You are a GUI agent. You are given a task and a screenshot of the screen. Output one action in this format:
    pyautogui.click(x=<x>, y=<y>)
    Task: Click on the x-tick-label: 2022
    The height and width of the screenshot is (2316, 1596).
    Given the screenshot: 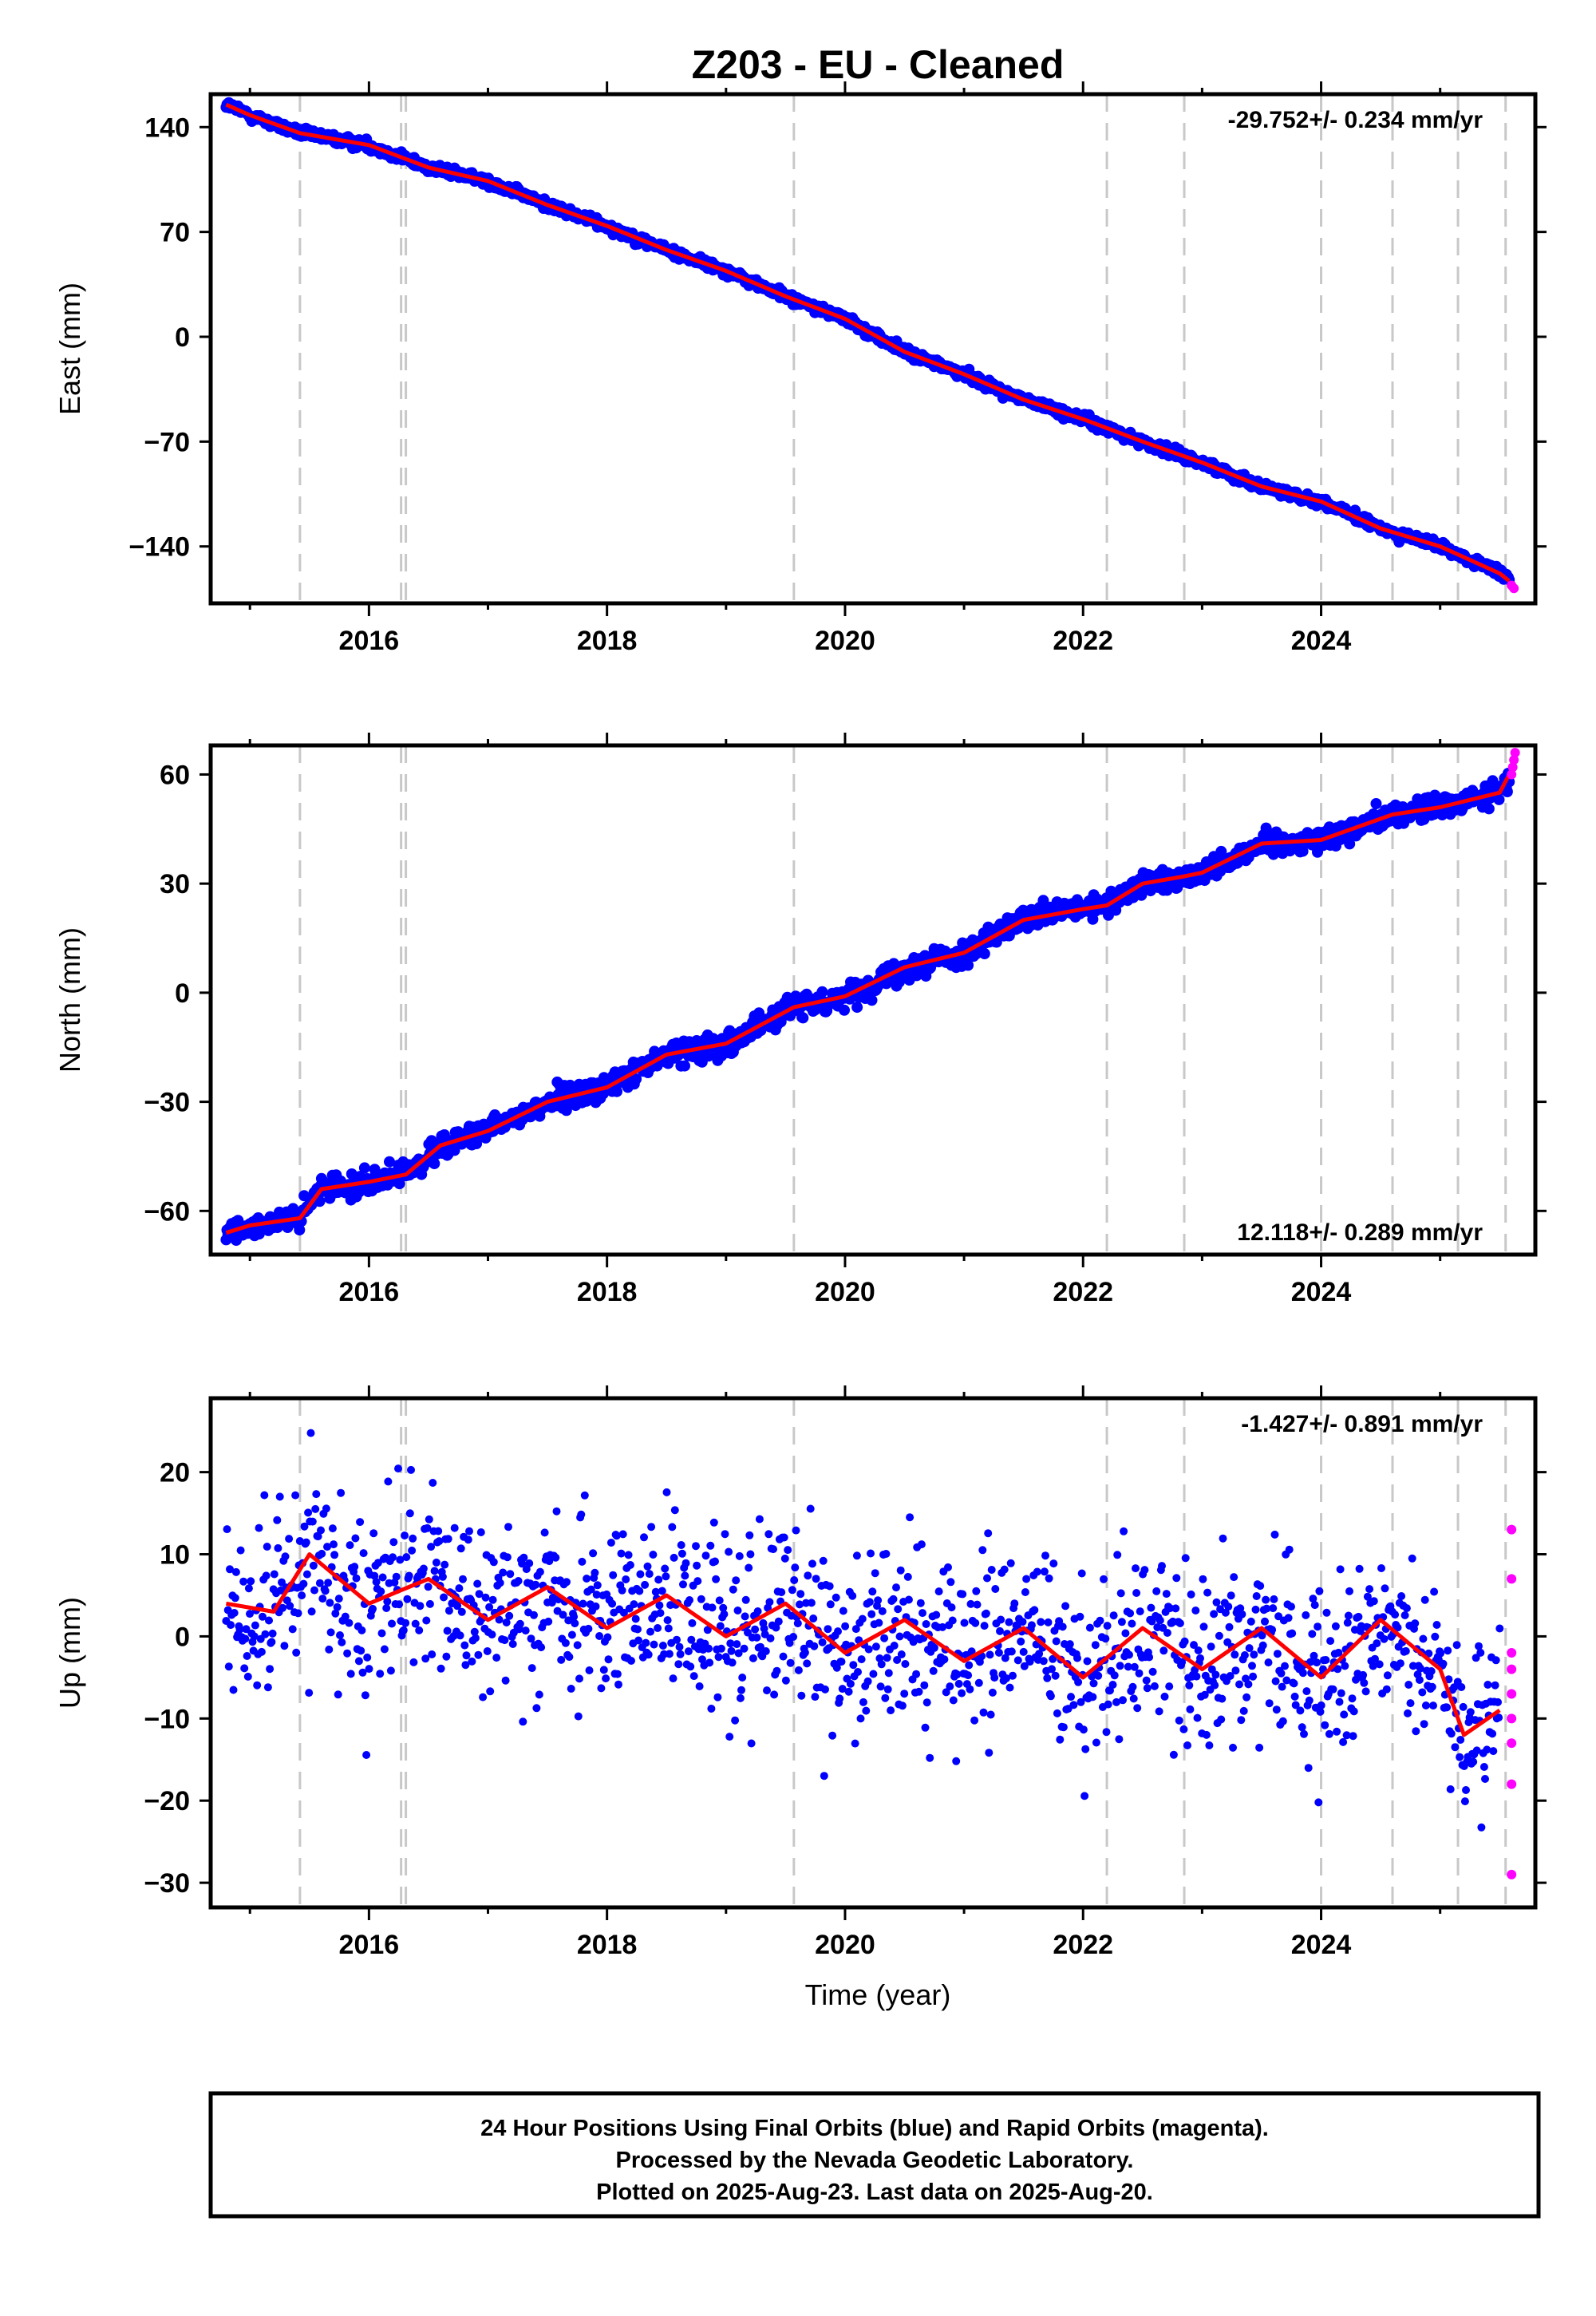 What is the action you would take?
    pyautogui.click(x=1083, y=1945)
    